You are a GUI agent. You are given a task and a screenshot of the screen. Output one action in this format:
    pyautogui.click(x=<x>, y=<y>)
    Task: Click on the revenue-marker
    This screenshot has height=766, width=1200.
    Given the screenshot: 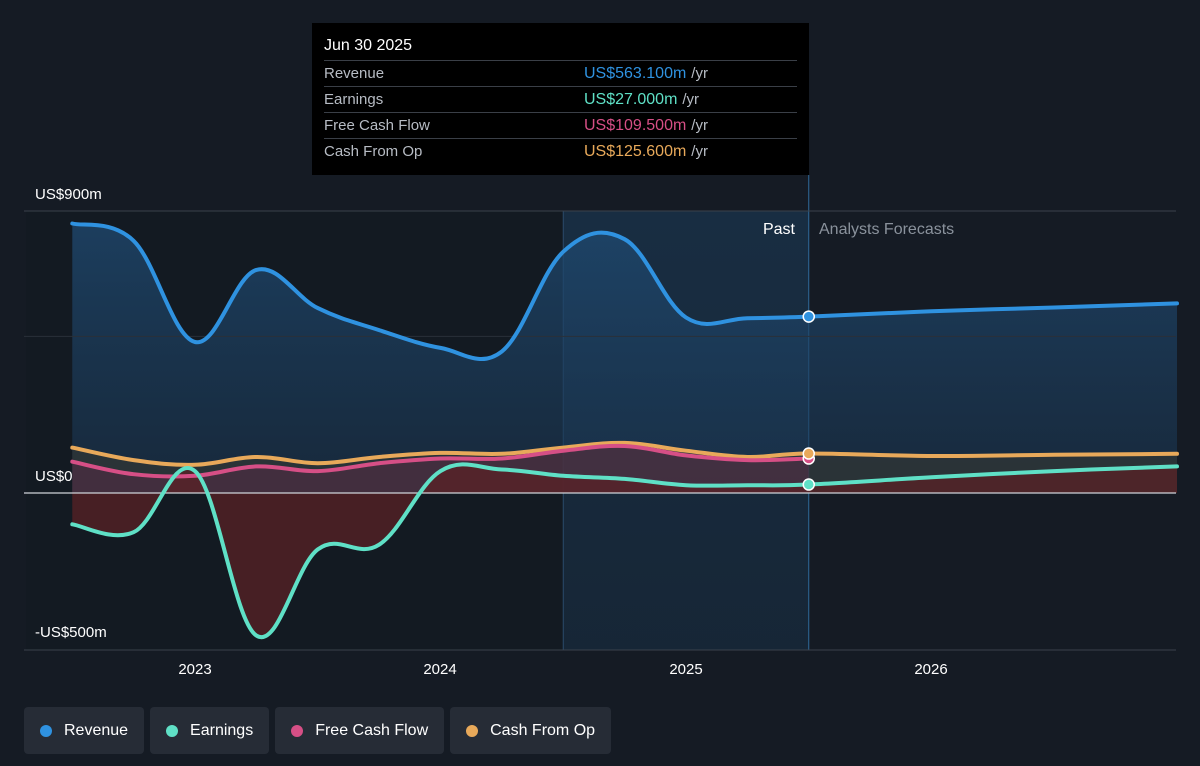 What is the action you would take?
    pyautogui.click(x=808, y=316)
    